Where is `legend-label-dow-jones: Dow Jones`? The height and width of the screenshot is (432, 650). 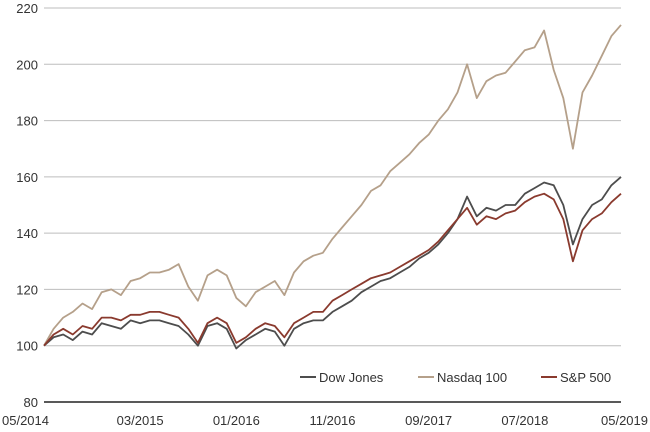 legend-label-dow-jones: Dow Jones is located at coordinates (351, 377).